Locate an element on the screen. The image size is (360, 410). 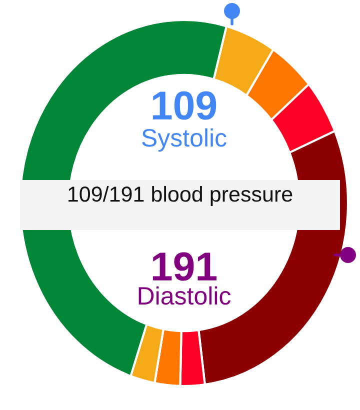
text: Systolic is located at coordinates (184, 140).